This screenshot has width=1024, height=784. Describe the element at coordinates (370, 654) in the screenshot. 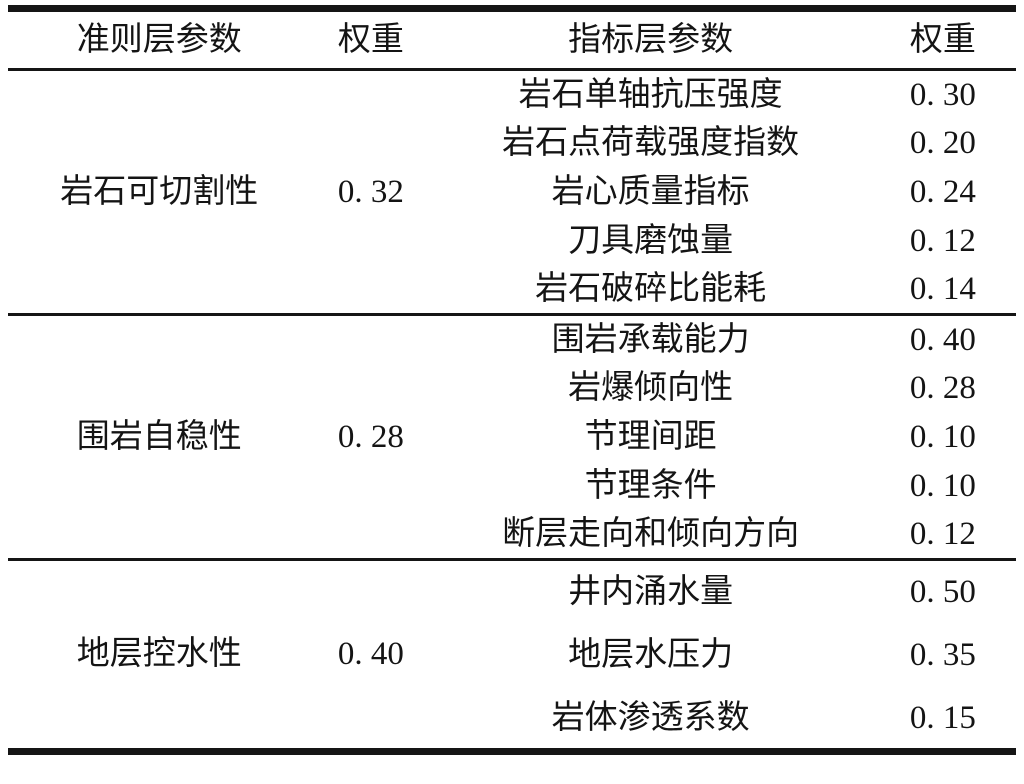

I see `criterion-weight-cell: 0. 40` at that location.